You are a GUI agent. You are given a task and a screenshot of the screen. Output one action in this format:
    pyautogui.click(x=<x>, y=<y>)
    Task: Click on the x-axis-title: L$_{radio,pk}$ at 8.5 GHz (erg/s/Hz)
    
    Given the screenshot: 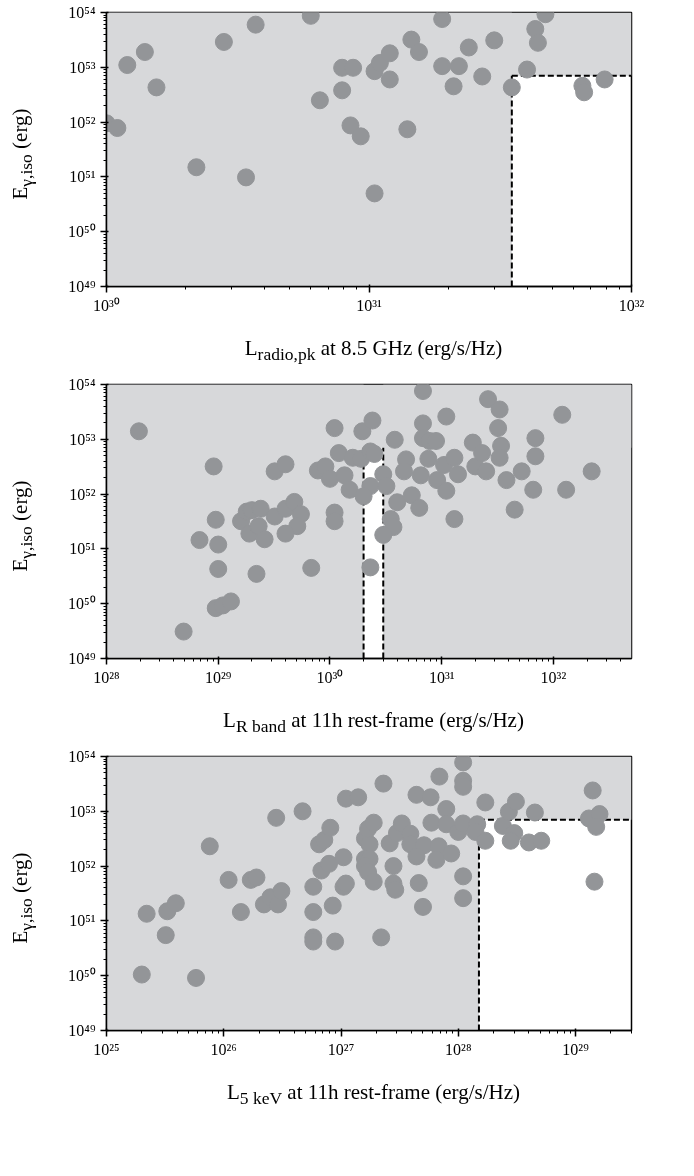 What is the action you would take?
    pyautogui.click(x=373, y=351)
    